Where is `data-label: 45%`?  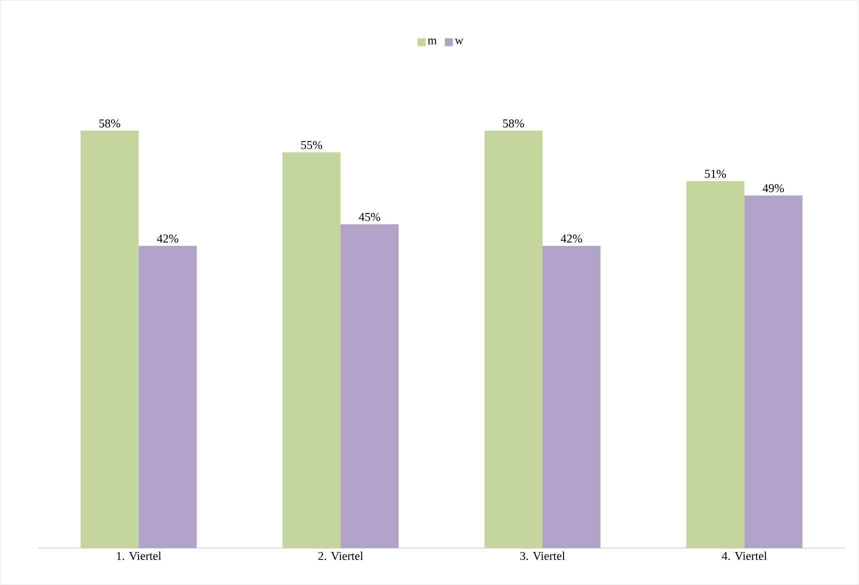 data-label: 45% is located at coordinates (369, 217).